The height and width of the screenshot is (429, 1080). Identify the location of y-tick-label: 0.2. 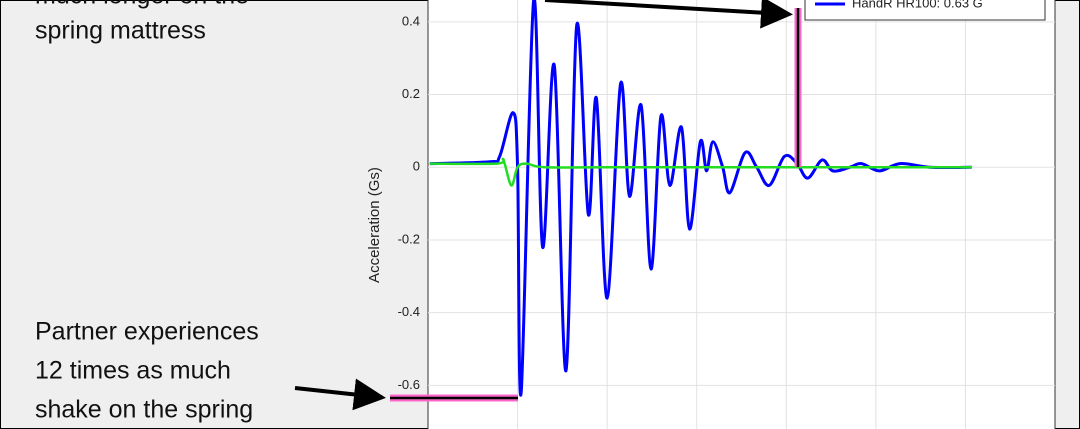
(411, 93).